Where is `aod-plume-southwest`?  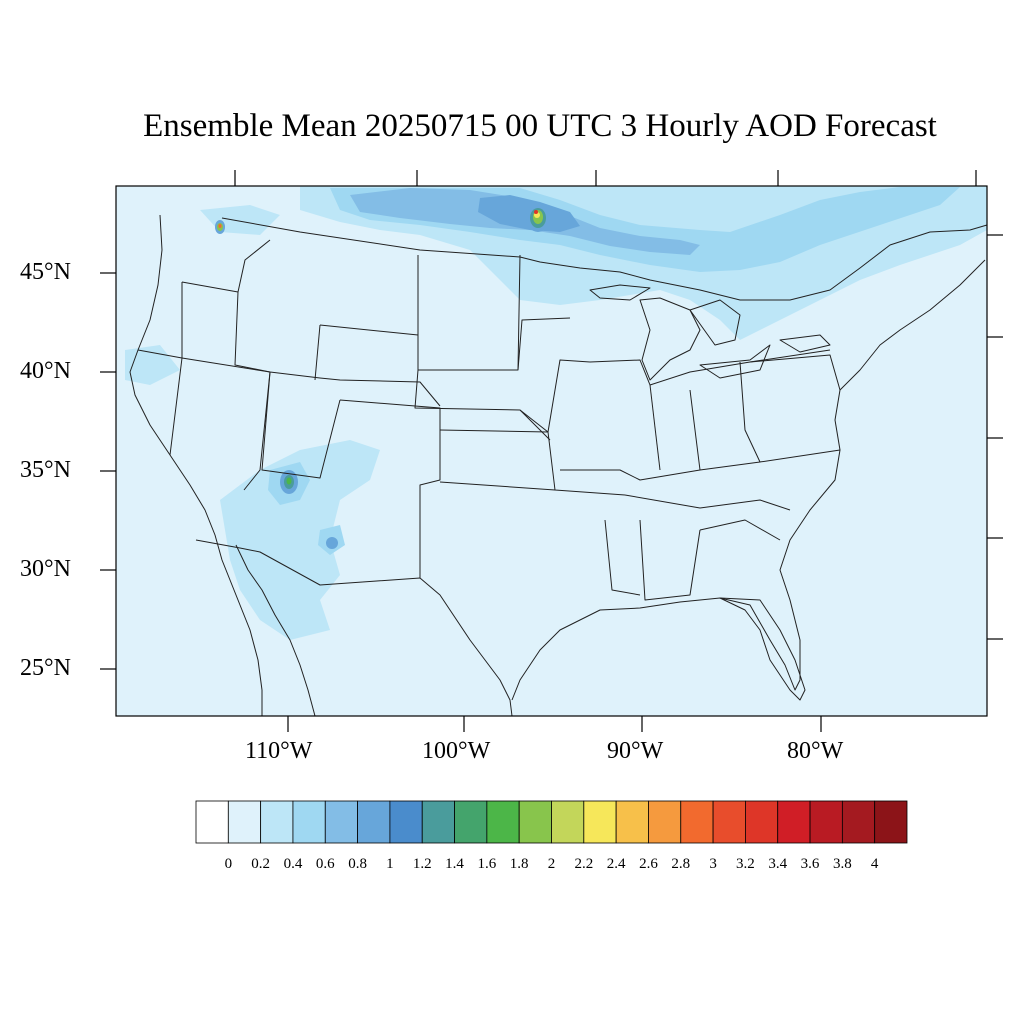 aod-plume-southwest is located at coordinates (300, 540).